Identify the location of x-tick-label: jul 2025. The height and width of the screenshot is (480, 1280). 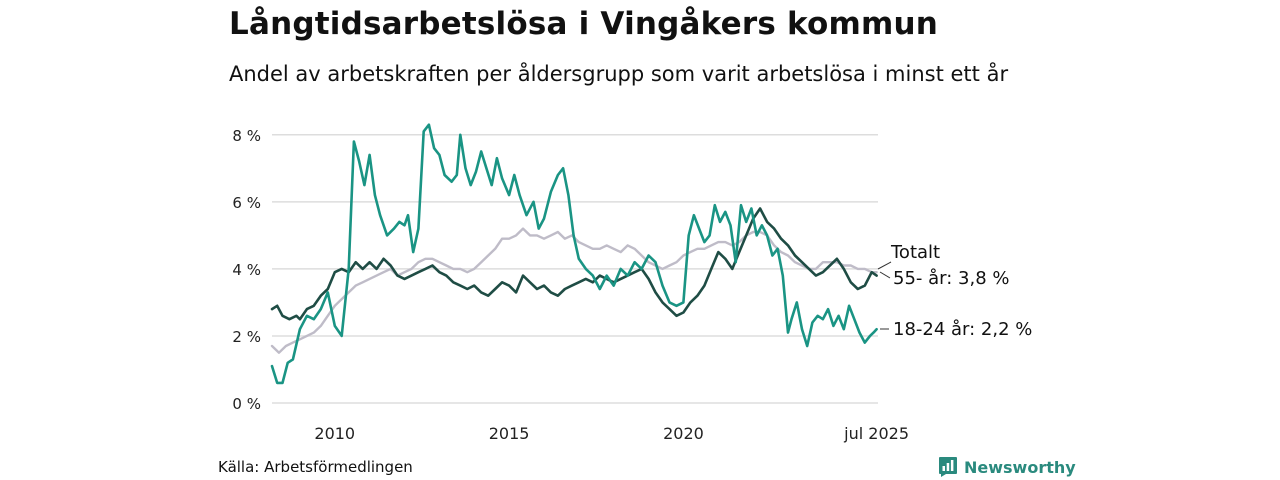
(876, 433).